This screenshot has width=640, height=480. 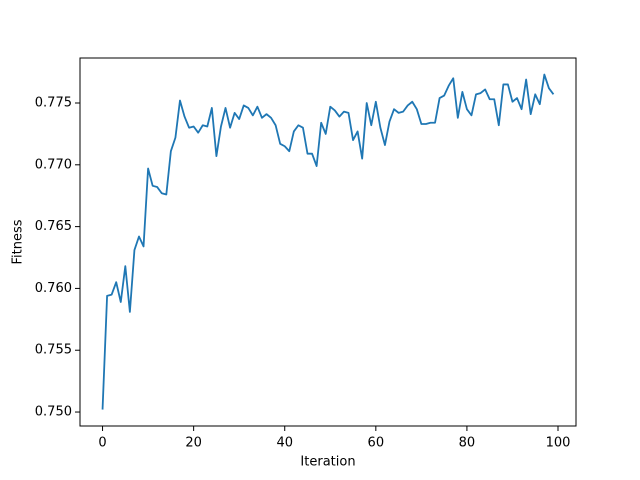 I want to click on x-tick-label: 40, so click(x=284, y=443).